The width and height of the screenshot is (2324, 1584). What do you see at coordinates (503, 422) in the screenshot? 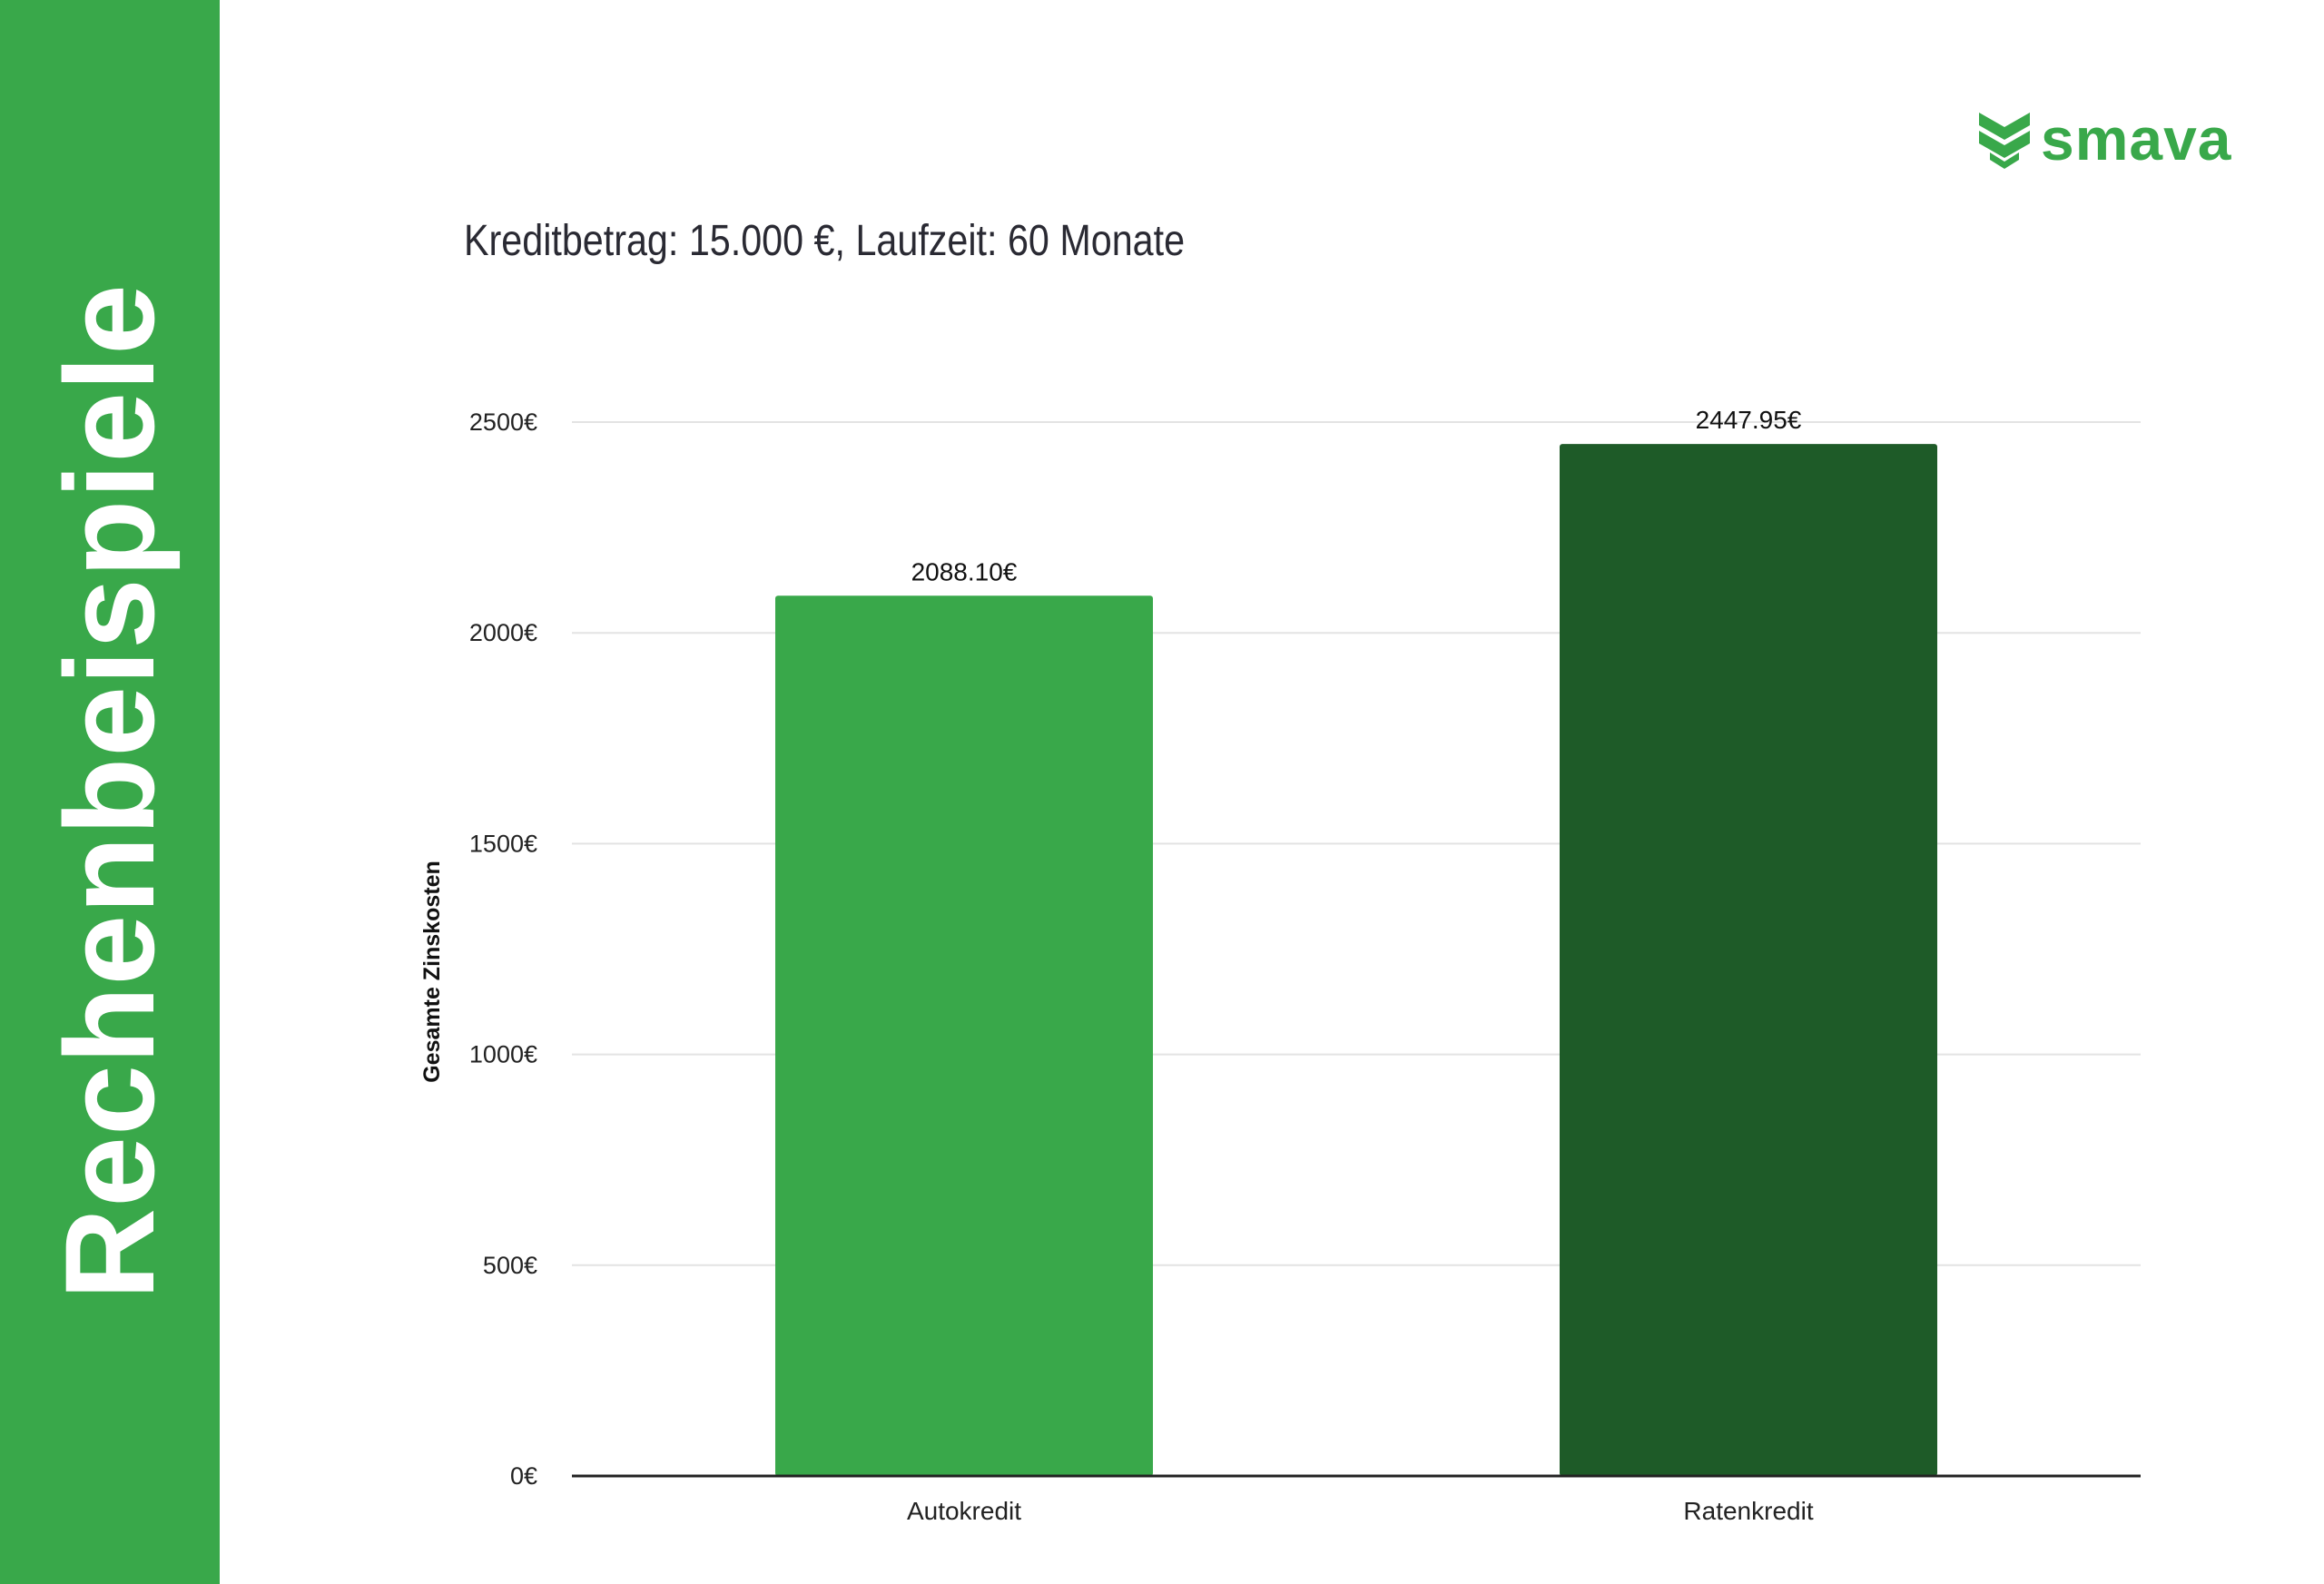
I see `y-tick-label: 2500€` at bounding box center [503, 422].